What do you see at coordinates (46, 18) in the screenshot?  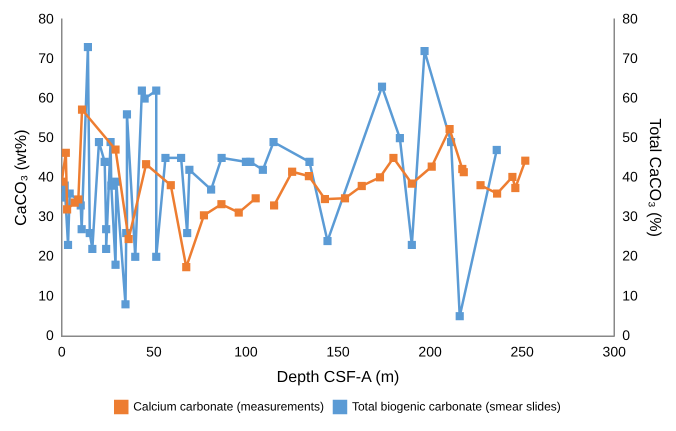 I see `y-tick-label: 80` at bounding box center [46, 18].